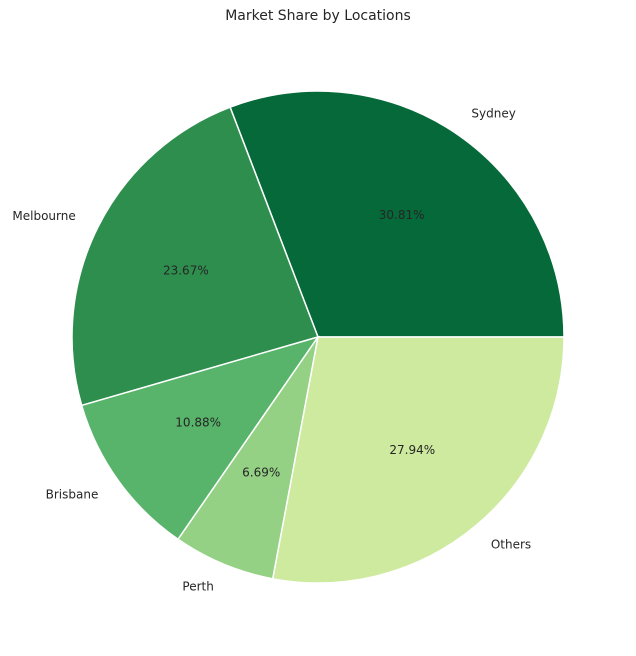 The image size is (636, 656). Describe the element at coordinates (412, 450) in the screenshot. I see `slice-percent-others: 27.94%` at that location.